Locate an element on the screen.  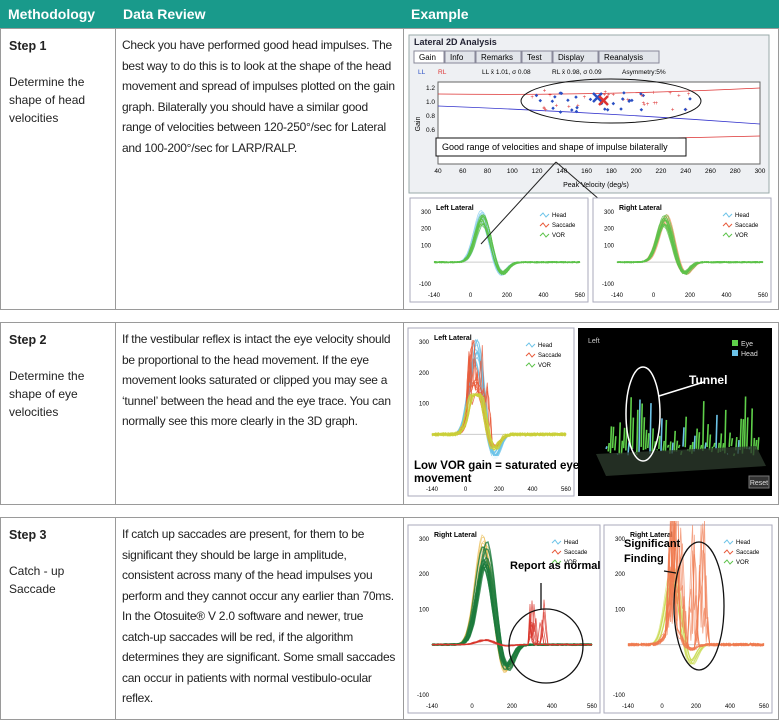
y-label: Gain is located at coordinates (418, 124).